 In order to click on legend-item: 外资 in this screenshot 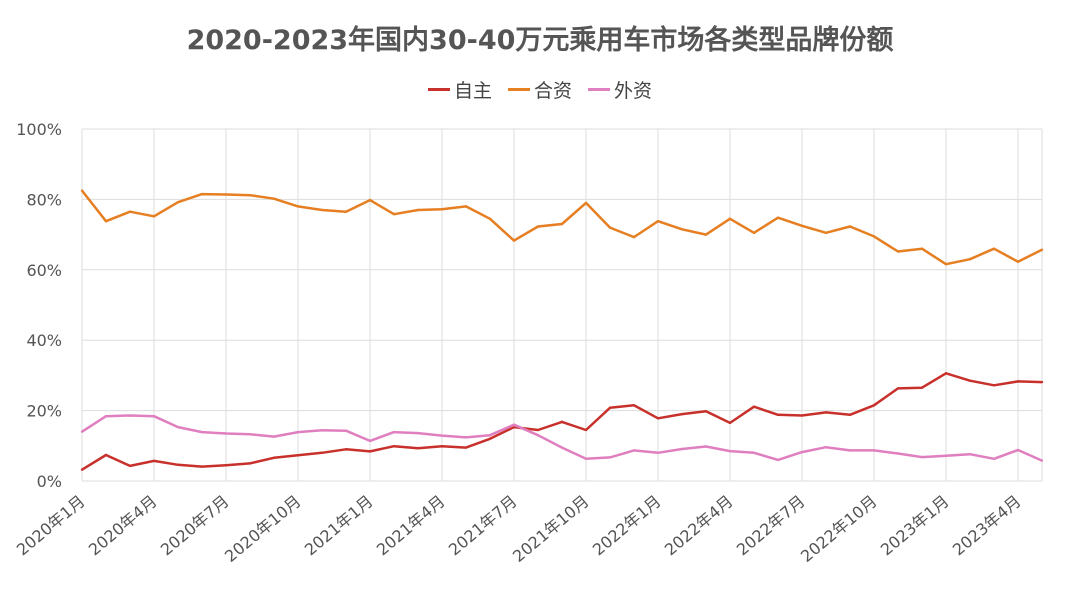, I will do `click(620, 89)`.